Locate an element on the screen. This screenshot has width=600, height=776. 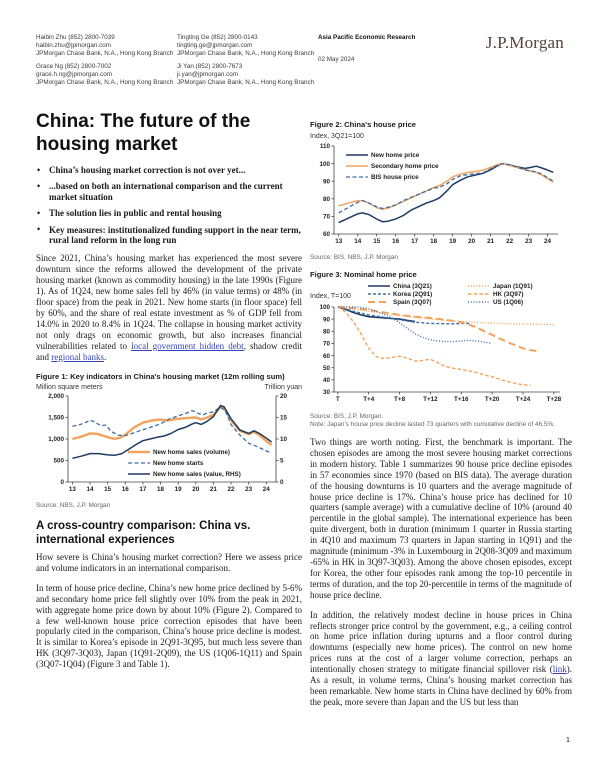
analyst-name-phone: Grace Ng (852) 2800-7002 is located at coordinates (74, 66).